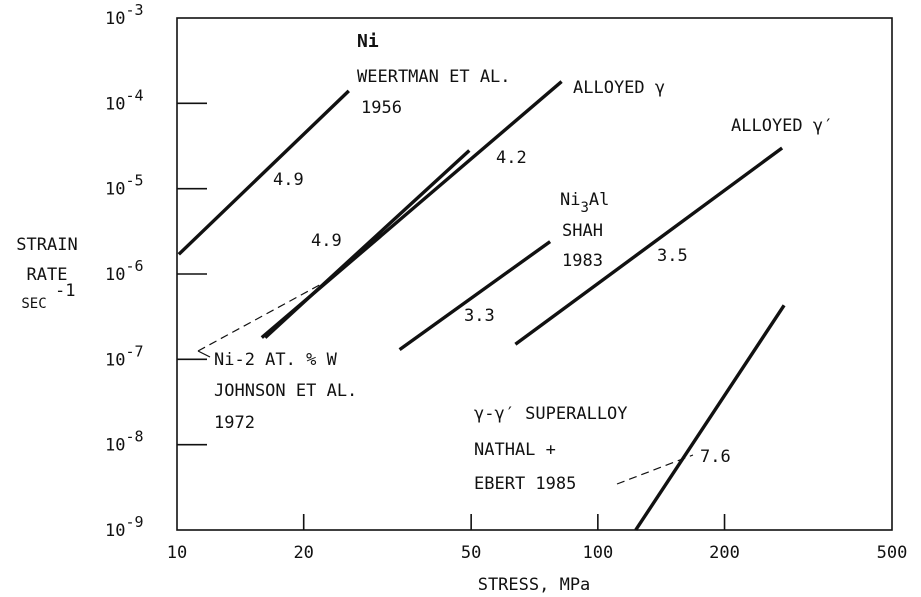  Describe the element at coordinates (134, 522) in the screenshot. I see `y-tick-exponent: -9` at that location.